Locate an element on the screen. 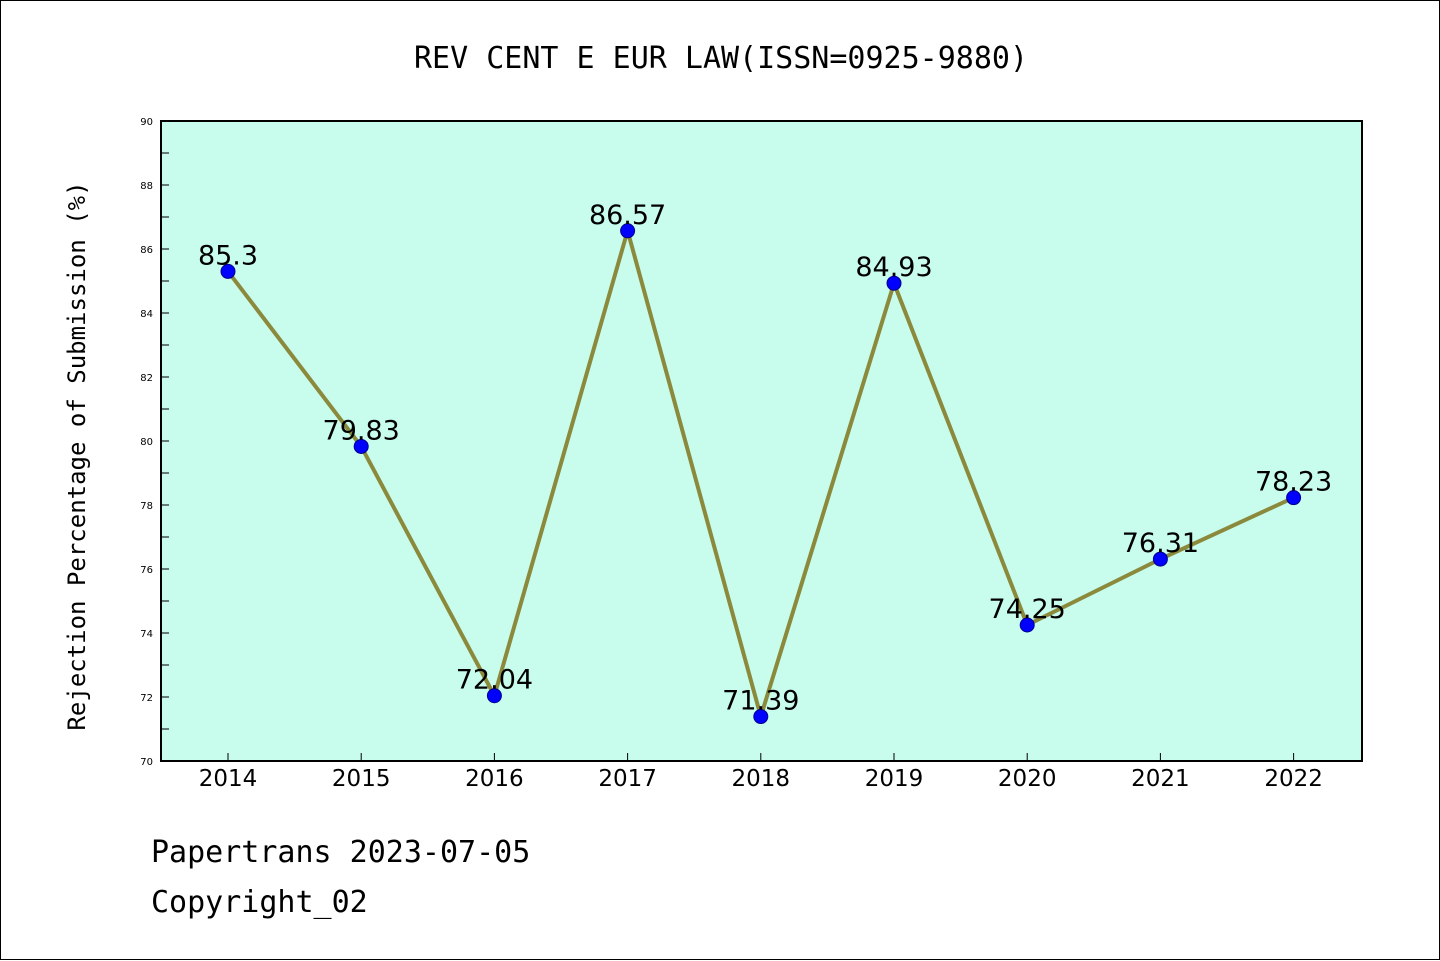 This screenshot has width=1440, height=961. y-tick-label: 72 is located at coordinates (146, 698).